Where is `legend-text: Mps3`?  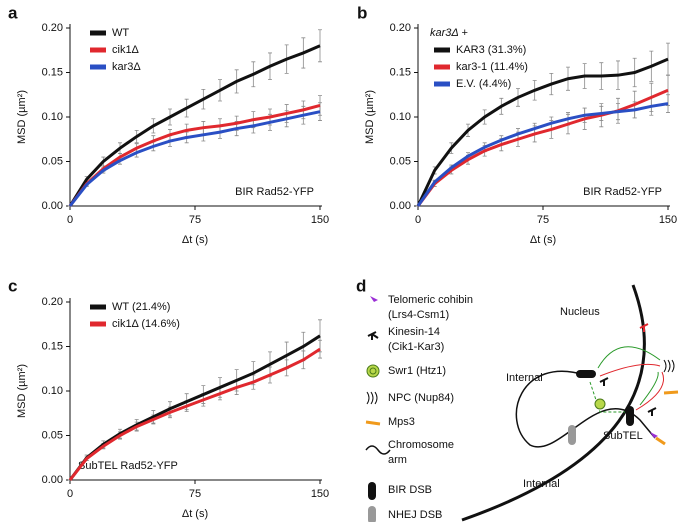
legend-text: Mps3 is located at coordinates (401, 422).